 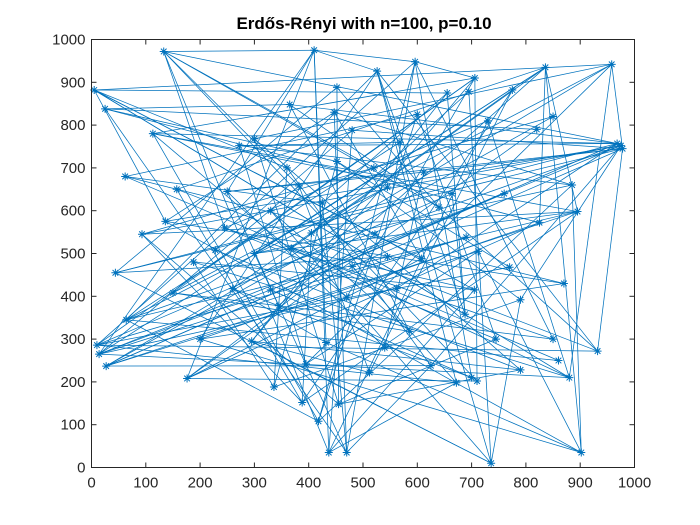 I want to click on x-tick-label-9: 900, so click(x=580, y=483).